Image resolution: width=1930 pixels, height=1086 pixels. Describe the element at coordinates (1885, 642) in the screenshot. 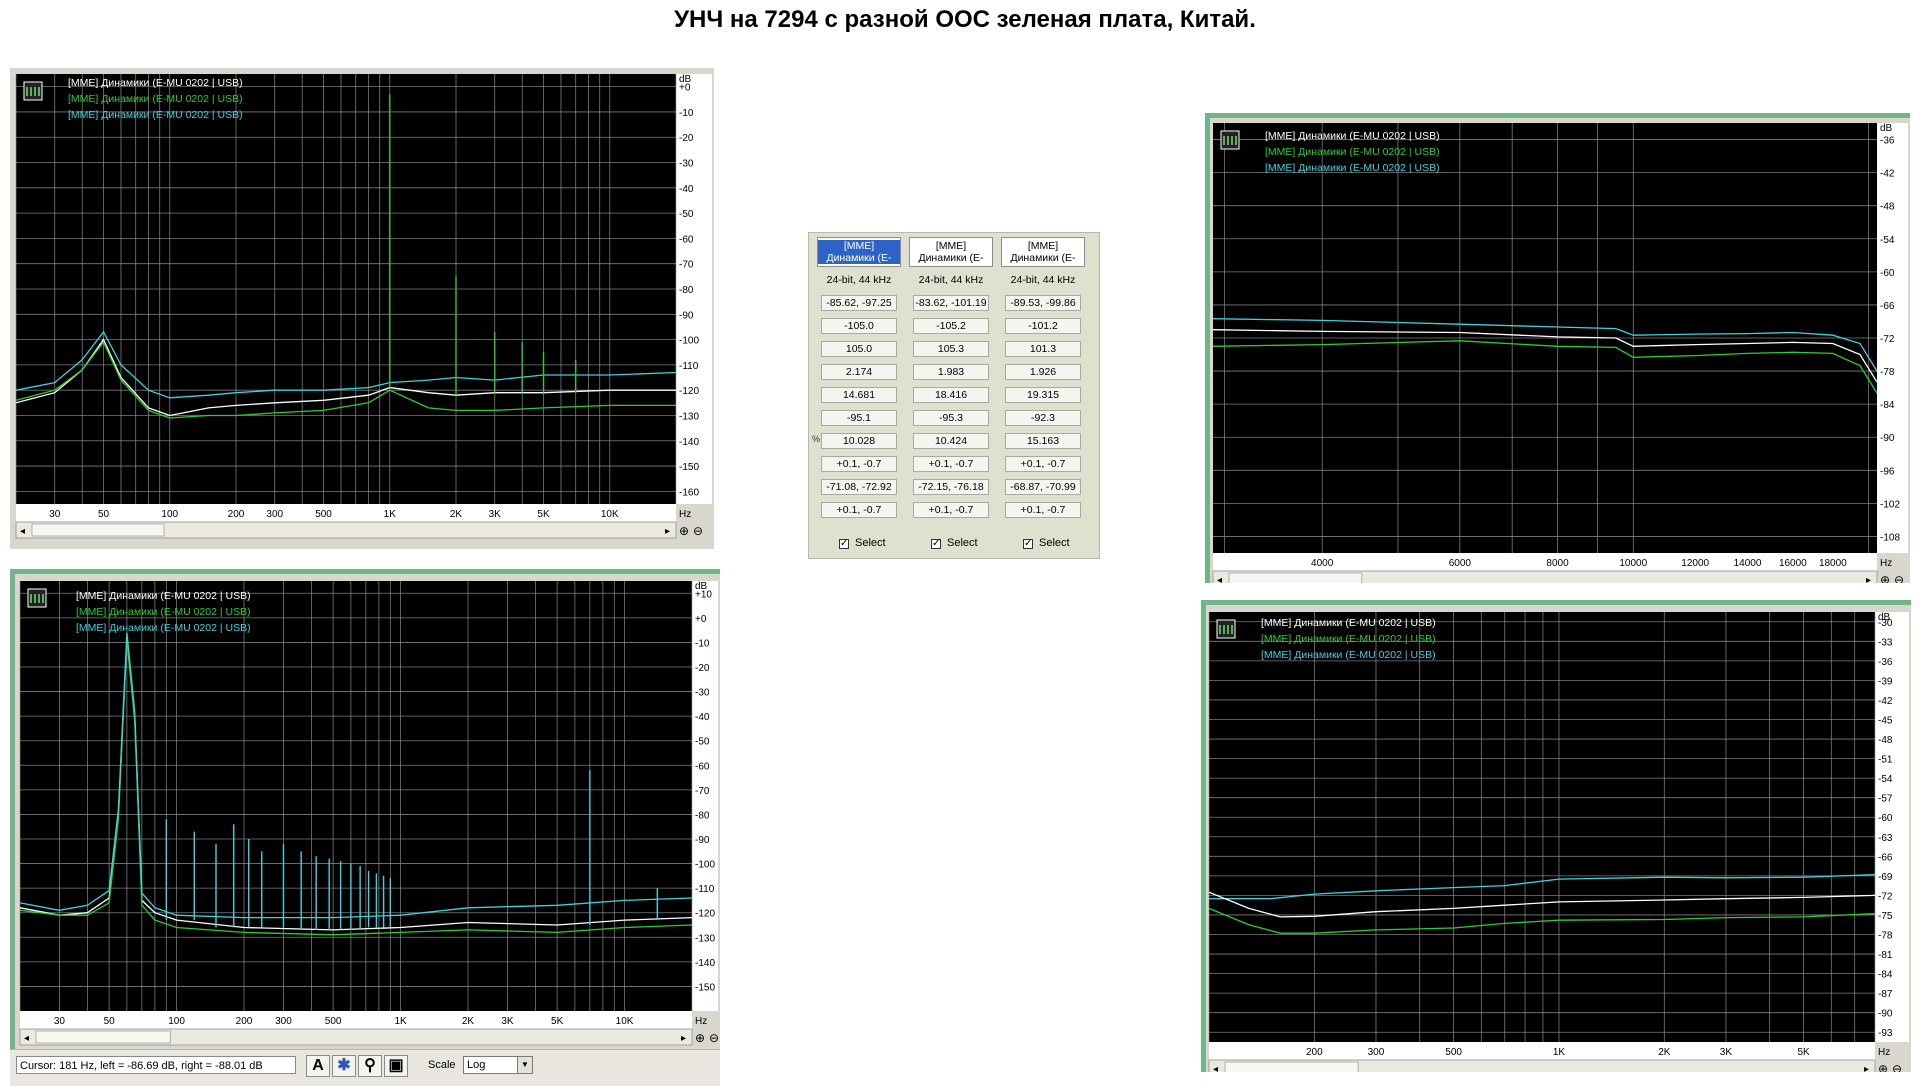

I see `y-tick-label: -33` at that location.